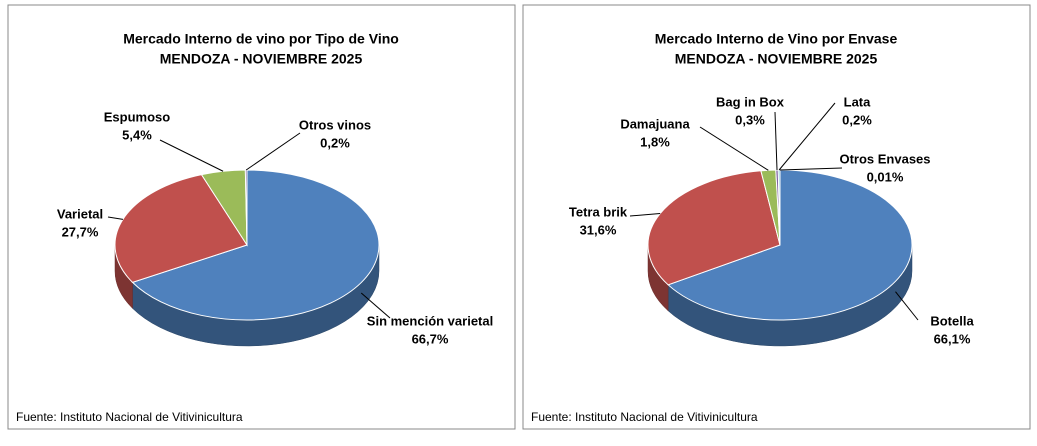 The image size is (1037, 446). Describe the element at coordinates (952, 320) in the screenshot. I see `slice-label: Botella` at that location.